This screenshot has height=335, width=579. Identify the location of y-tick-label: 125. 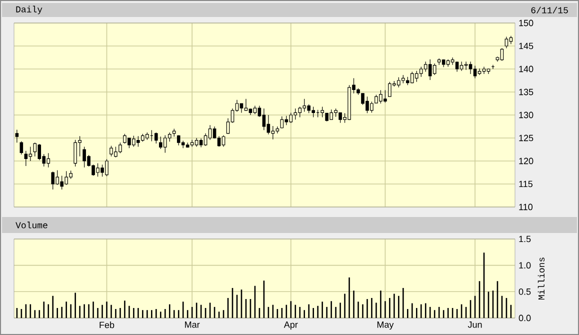
(526, 138).